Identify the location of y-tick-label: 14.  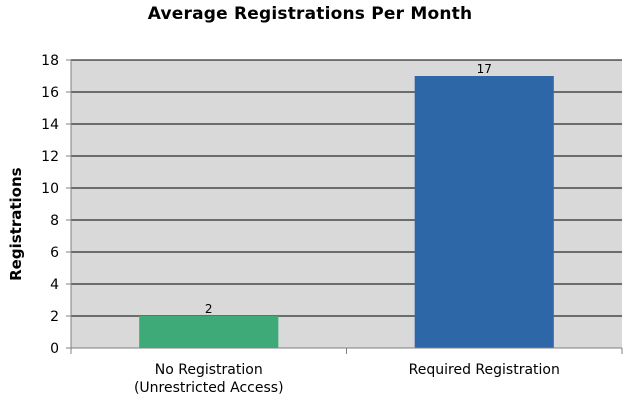
(50, 125).